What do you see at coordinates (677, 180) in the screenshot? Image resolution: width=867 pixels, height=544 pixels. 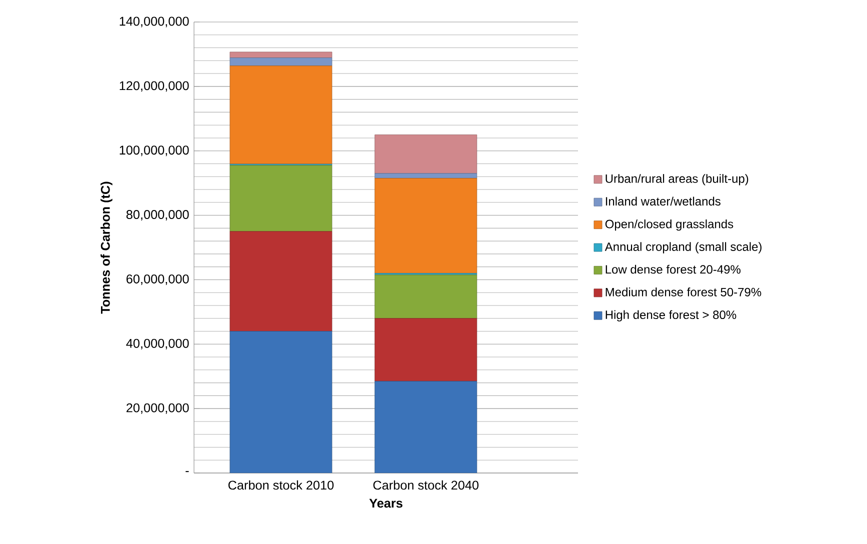 I see `legend-label: Urban/rural areas (built-up)` at bounding box center [677, 180].